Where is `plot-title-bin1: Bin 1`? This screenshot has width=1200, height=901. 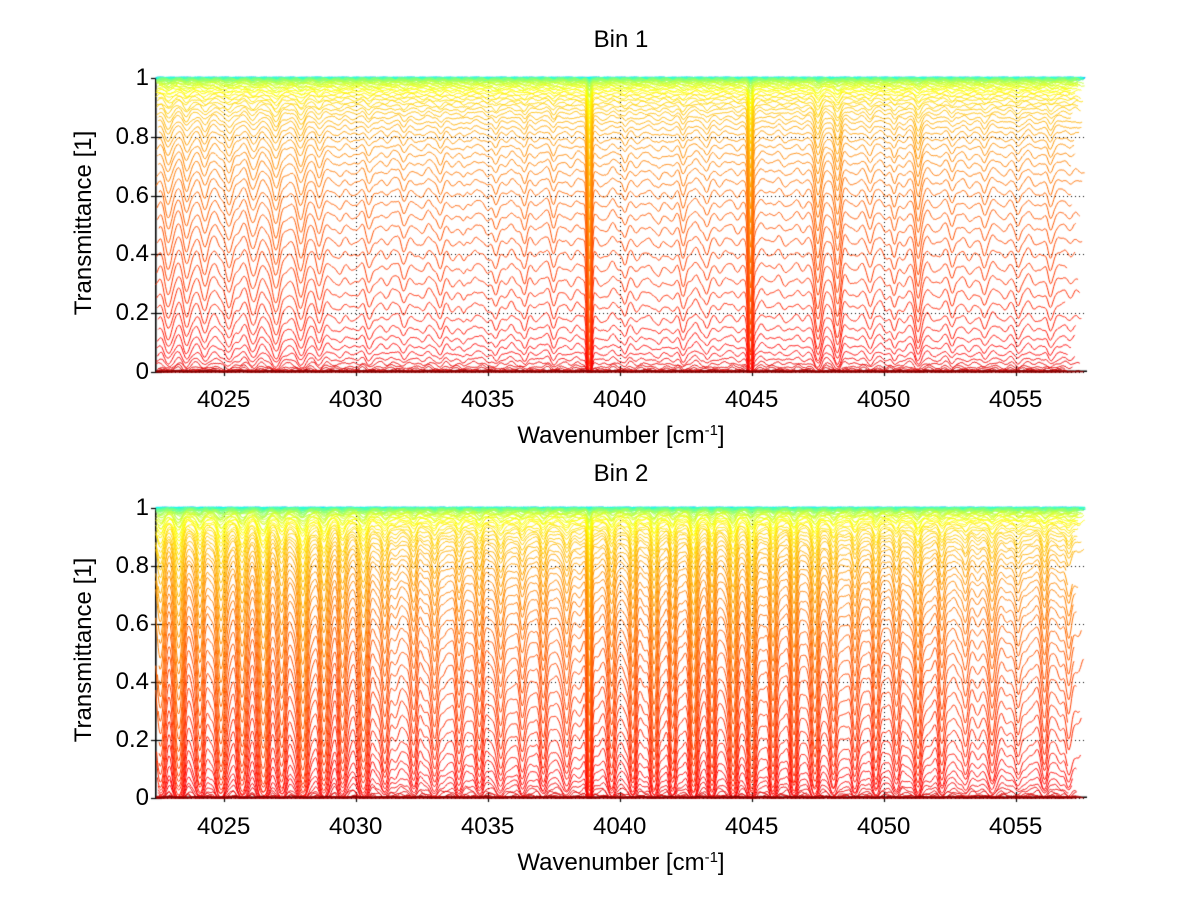
plot-title-bin1: Bin 1 is located at coordinates (621, 39).